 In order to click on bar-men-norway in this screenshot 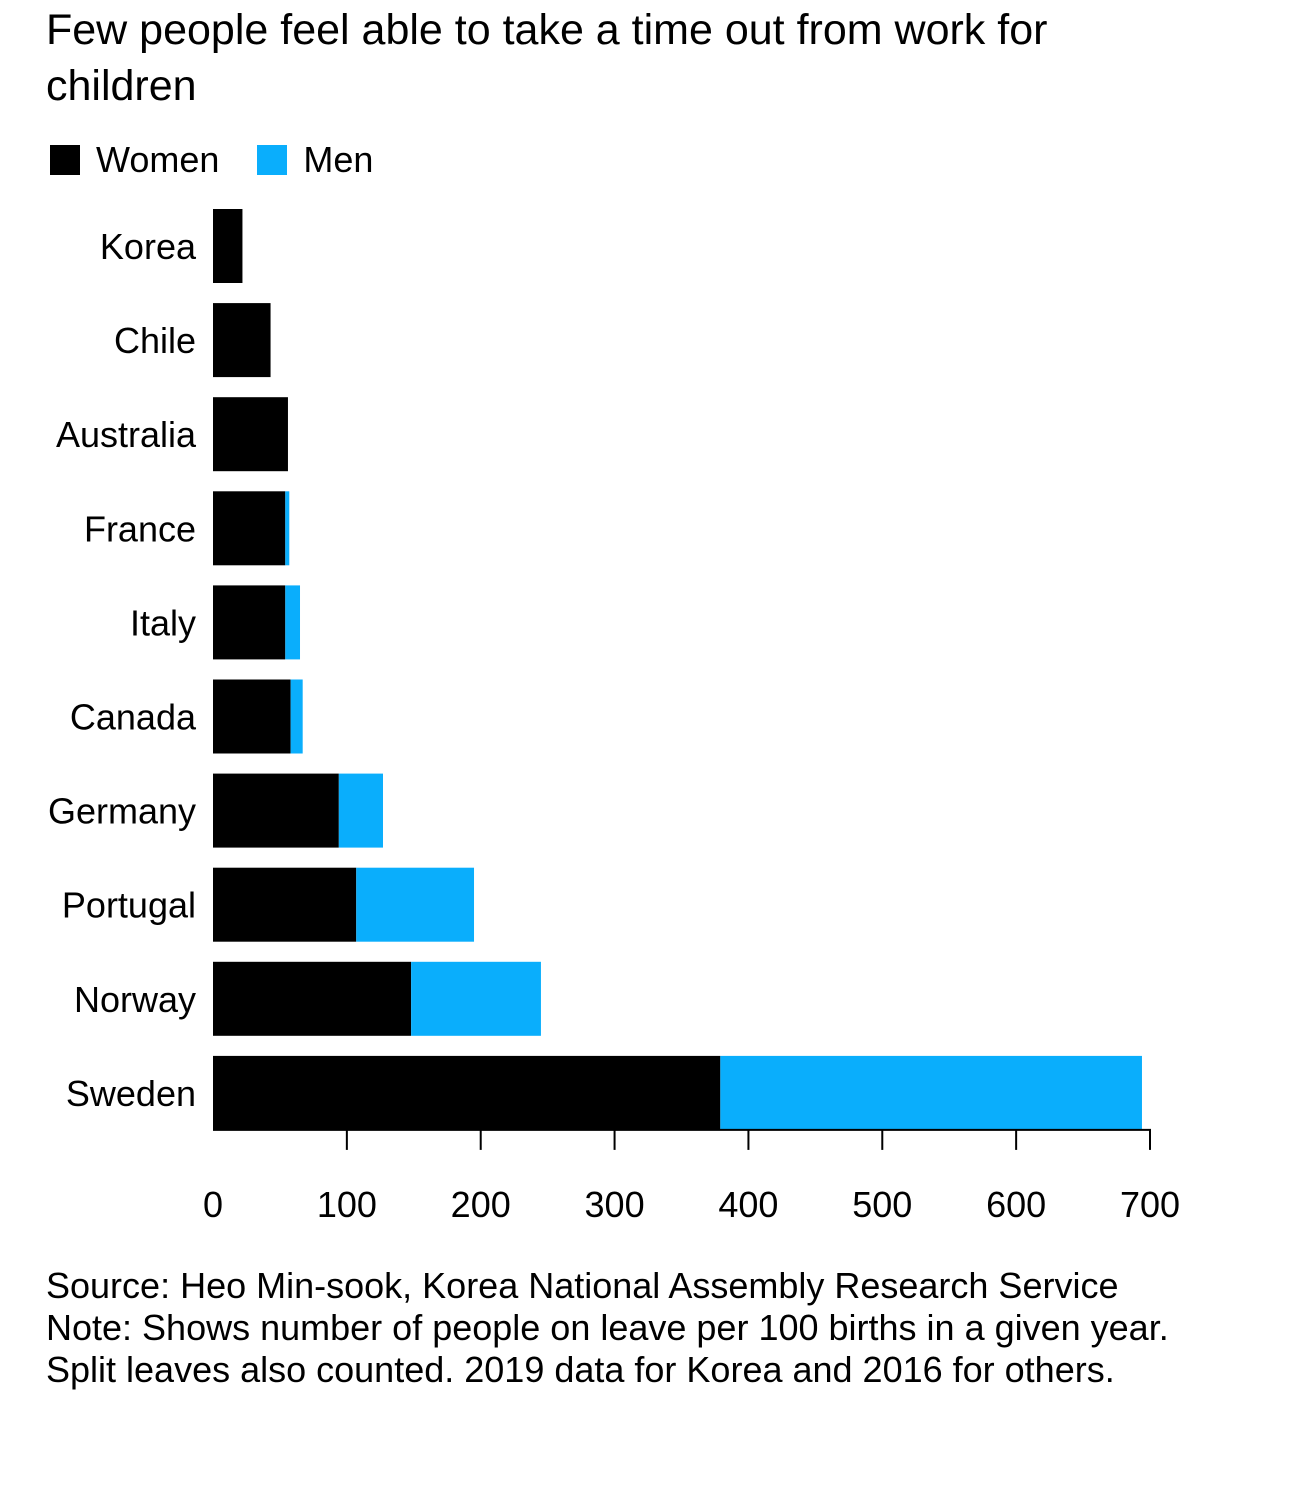, I will do `click(476, 998)`.